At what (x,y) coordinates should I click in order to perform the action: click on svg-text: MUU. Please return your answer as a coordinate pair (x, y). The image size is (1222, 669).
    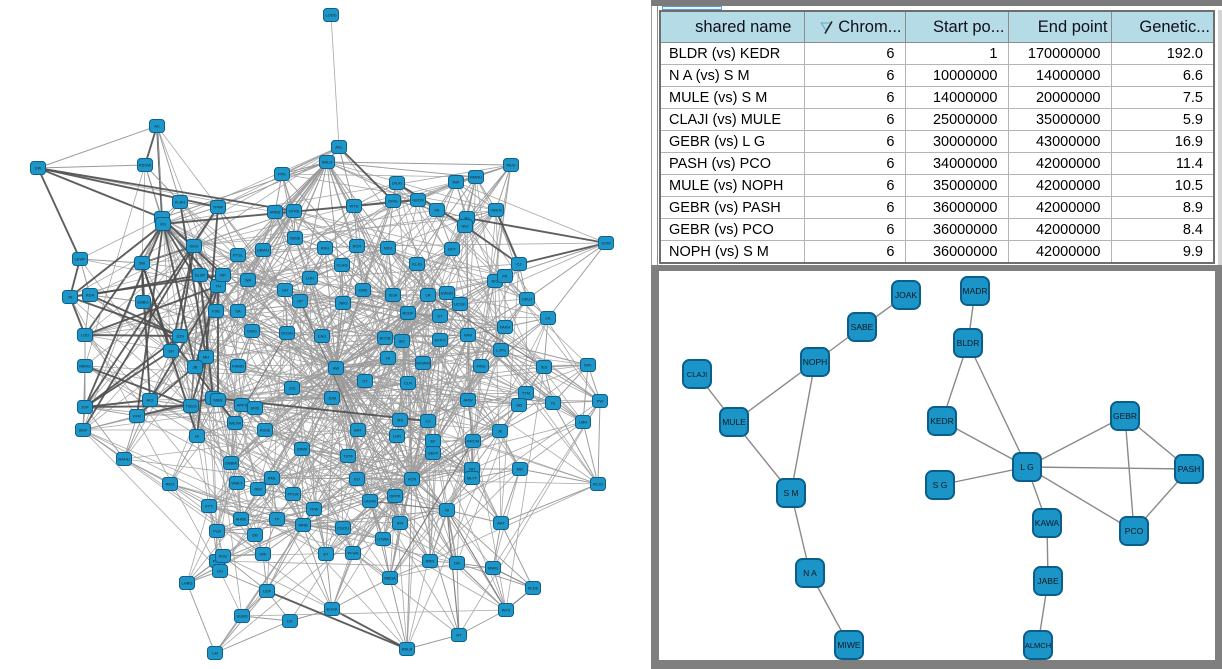
    Looking at the image, I should click on (510, 165).